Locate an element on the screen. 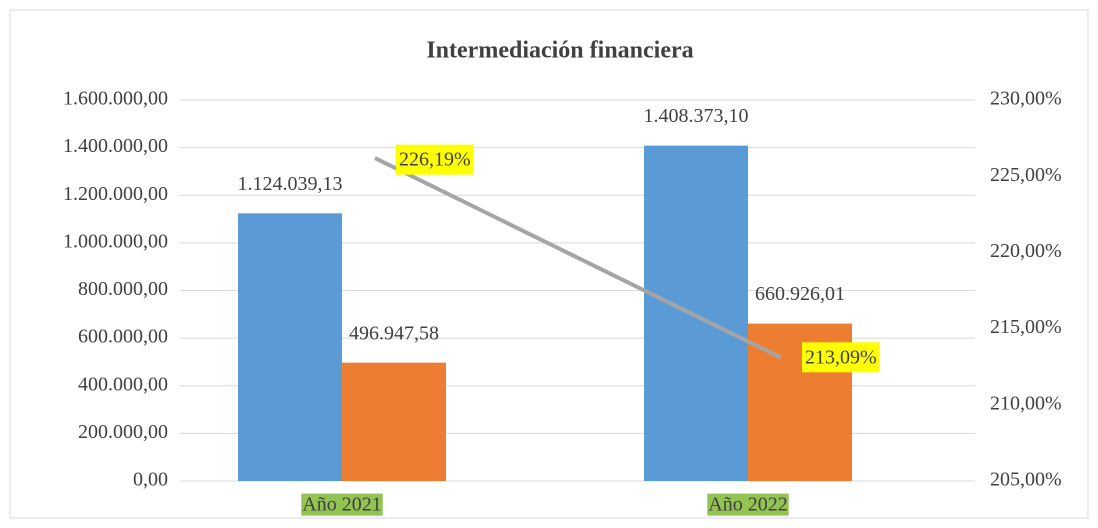 Image resolution: width=1098 pixels, height=528 pixels. y-tick-label: 1.200.000,00 is located at coordinates (115, 194).